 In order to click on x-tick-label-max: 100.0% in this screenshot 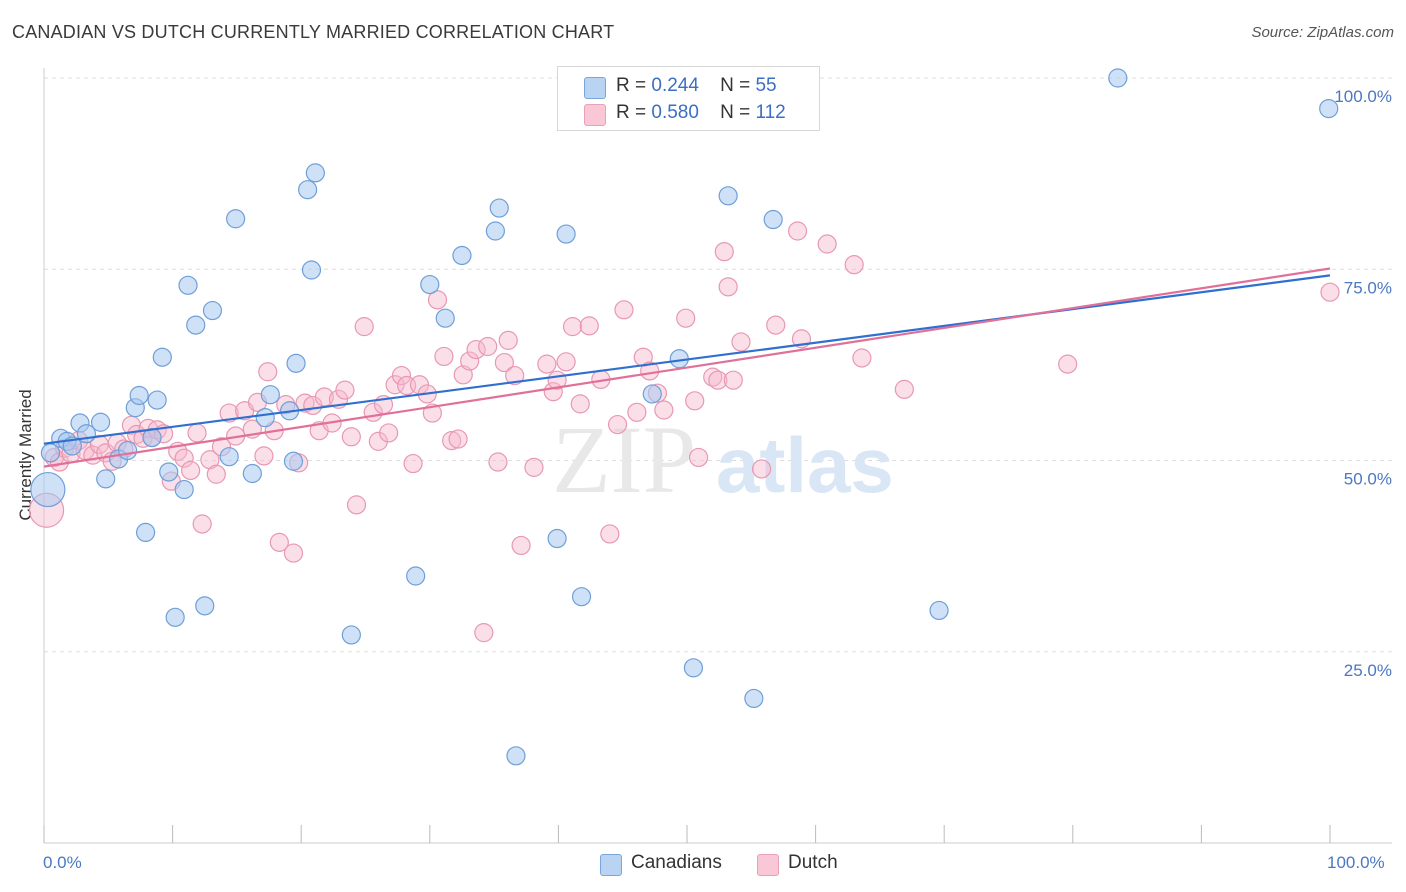, I will do `click(1356, 862)`.